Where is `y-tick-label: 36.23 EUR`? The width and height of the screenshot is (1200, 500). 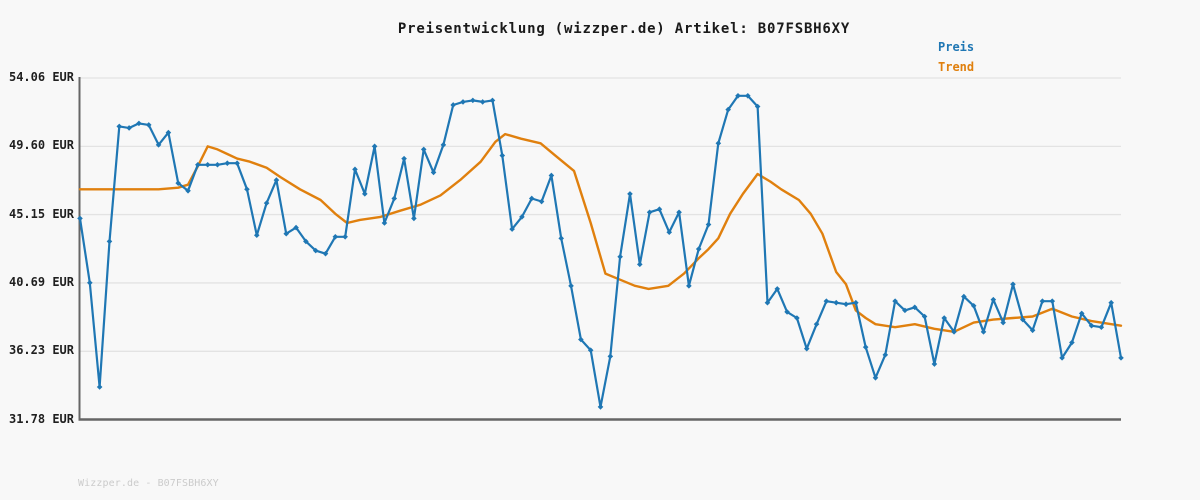 y-tick-label: 36.23 EUR is located at coordinates (41, 350).